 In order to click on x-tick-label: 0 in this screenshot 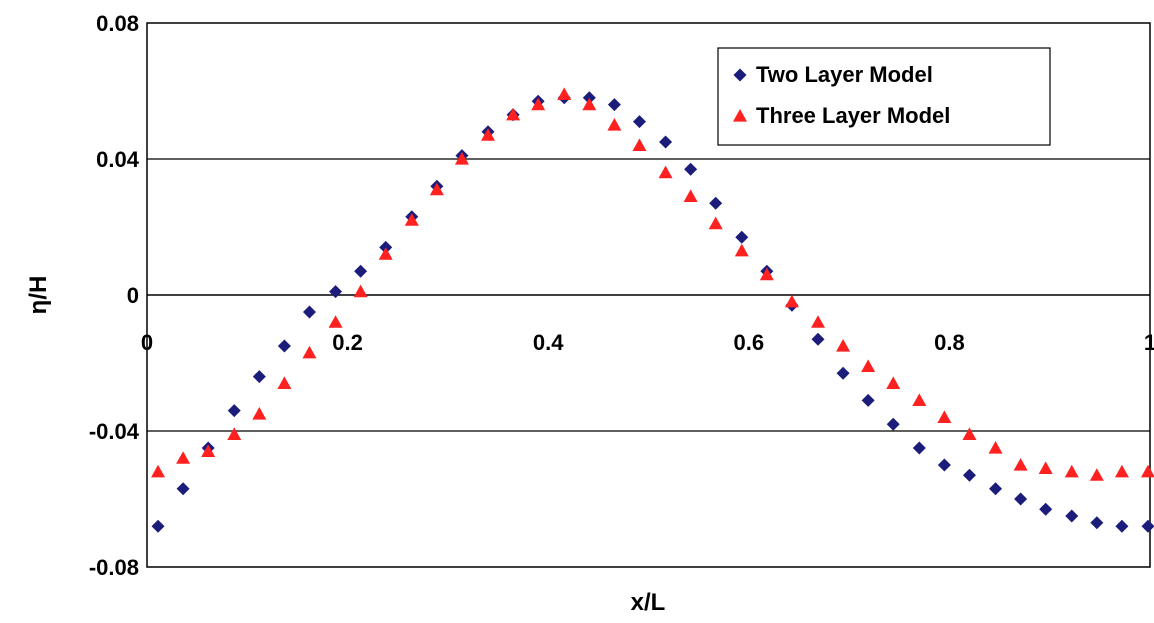, I will do `click(147, 342)`.